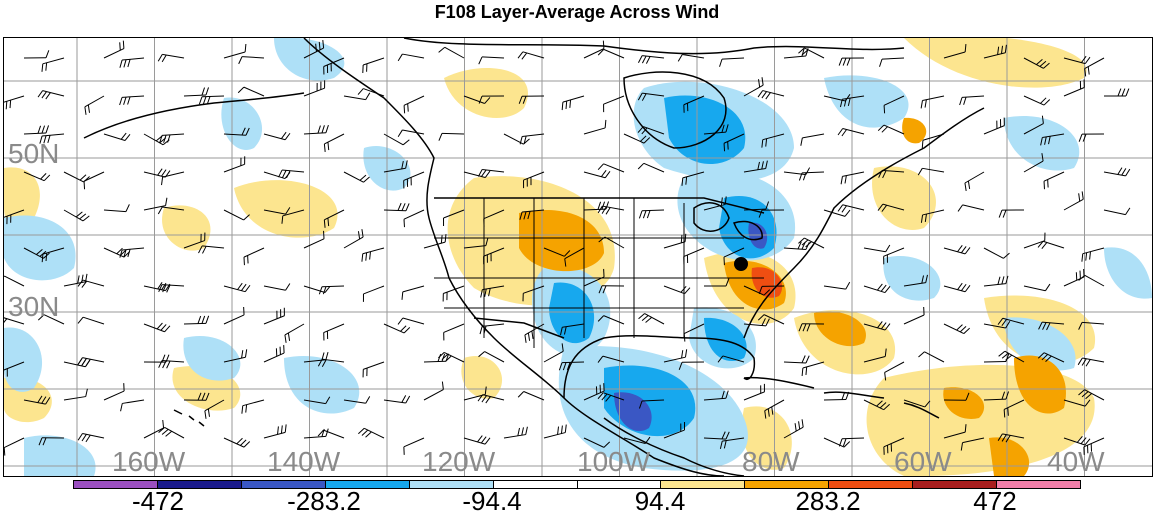 Image resolution: width=1154 pixels, height=517 pixels. What do you see at coordinates (33, 154) in the screenshot?
I see `lat-label-50n: 50N` at bounding box center [33, 154].